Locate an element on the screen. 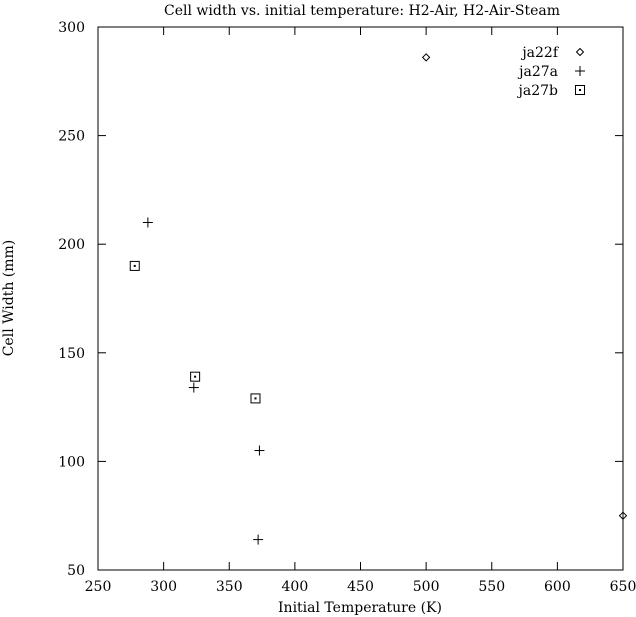  x-tick-label-600: 600 is located at coordinates (557, 587).